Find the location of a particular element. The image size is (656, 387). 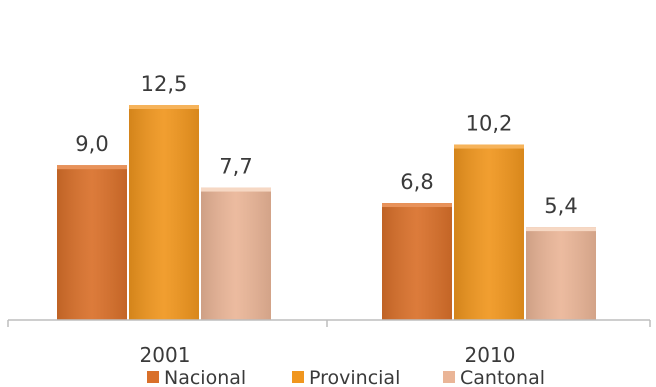

legend-label: Provincial is located at coordinates (354, 377).